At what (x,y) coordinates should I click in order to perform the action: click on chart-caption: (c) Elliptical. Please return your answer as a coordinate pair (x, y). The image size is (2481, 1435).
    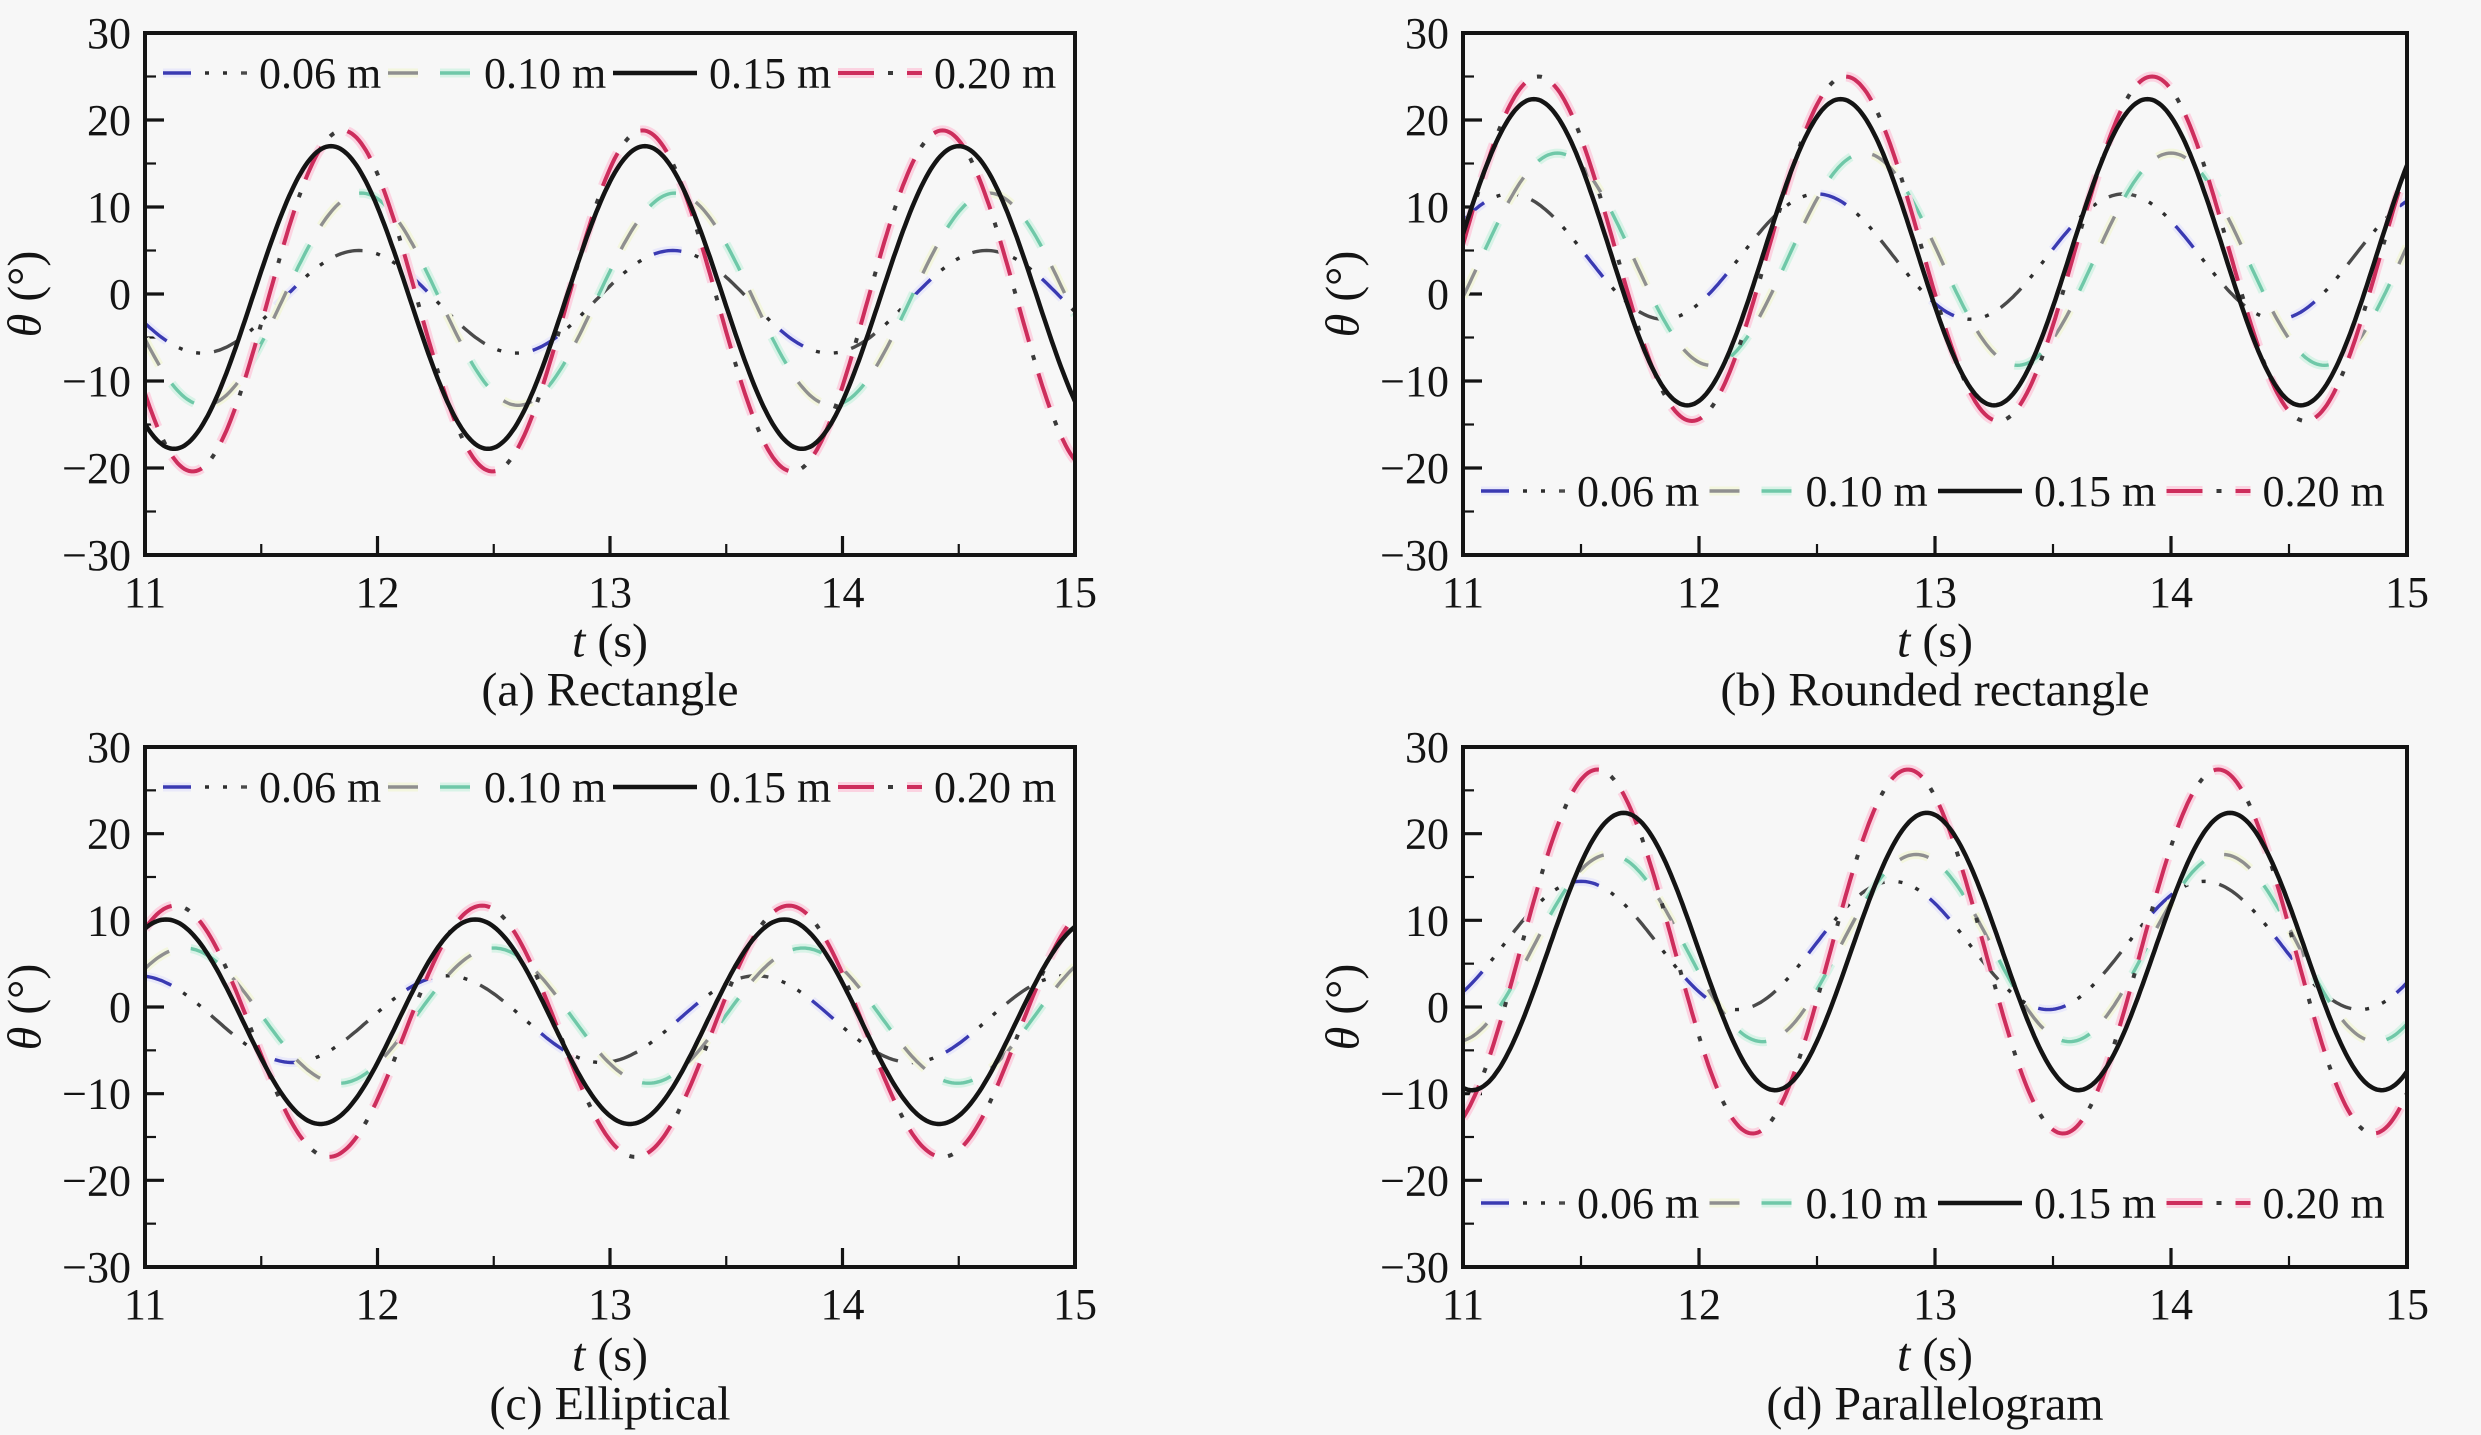
    Looking at the image, I should click on (610, 1404).